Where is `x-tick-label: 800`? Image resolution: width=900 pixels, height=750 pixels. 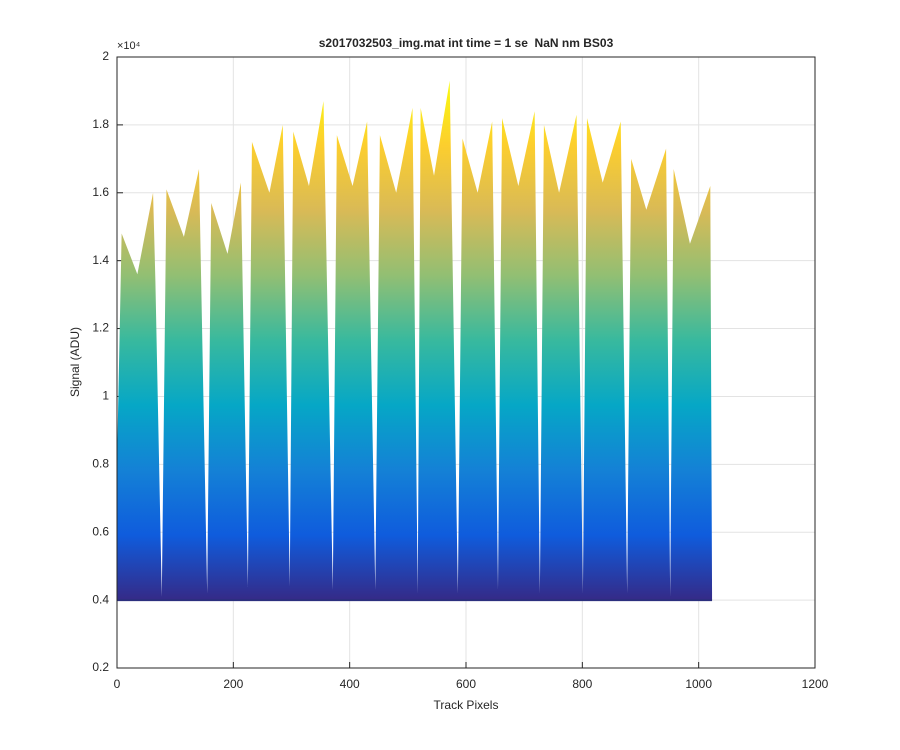
x-tick-label: 800 is located at coordinates (582, 684).